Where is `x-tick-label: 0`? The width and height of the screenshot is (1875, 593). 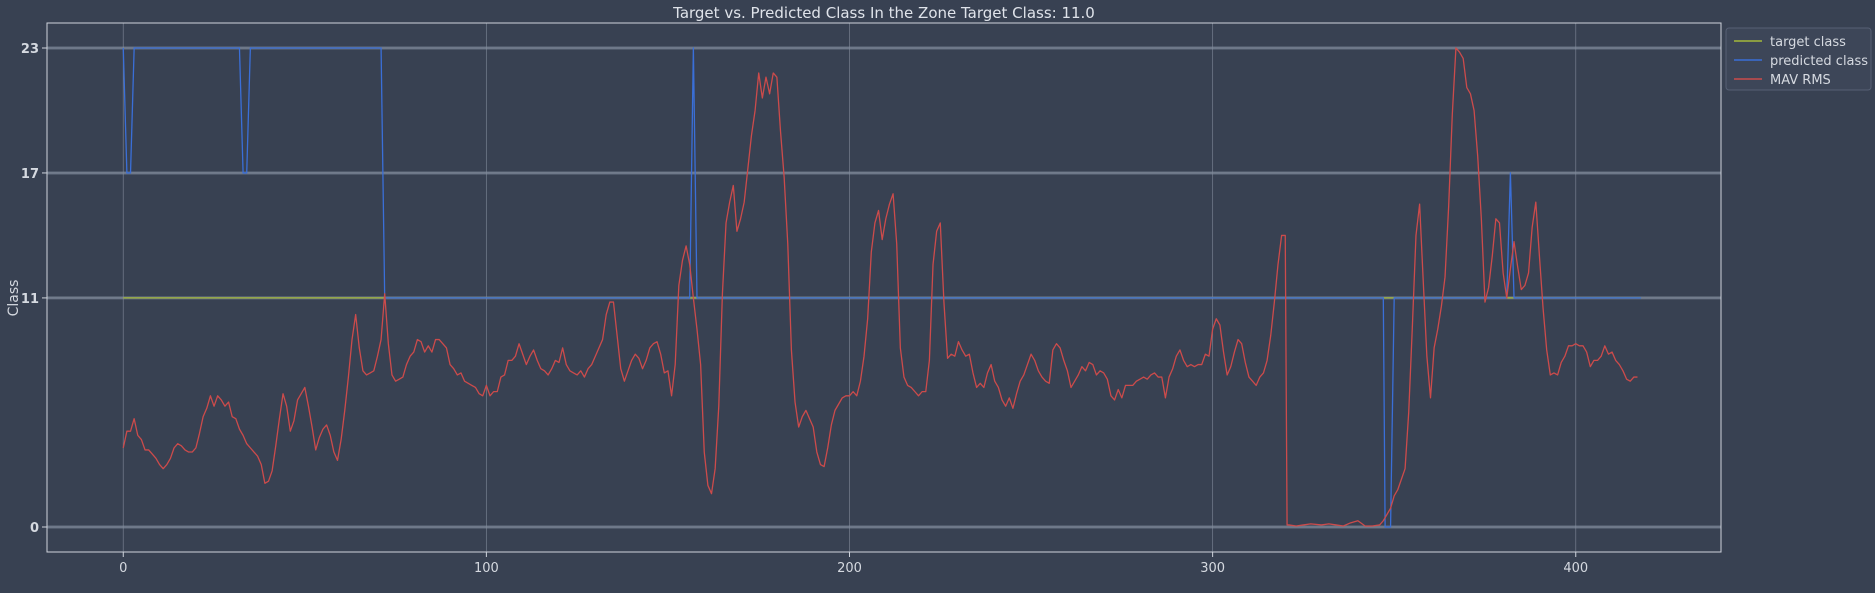
x-tick-label: 0 is located at coordinates (123, 568).